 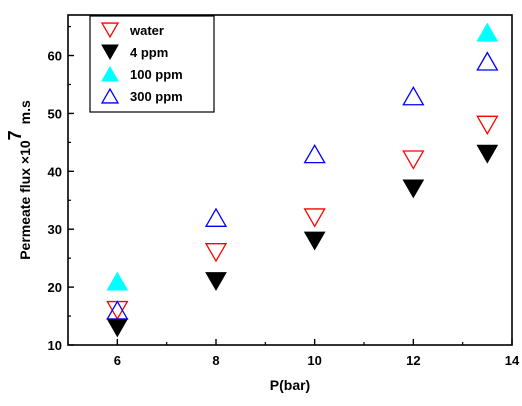 I want to click on legend-marker-water, so click(x=110, y=30).